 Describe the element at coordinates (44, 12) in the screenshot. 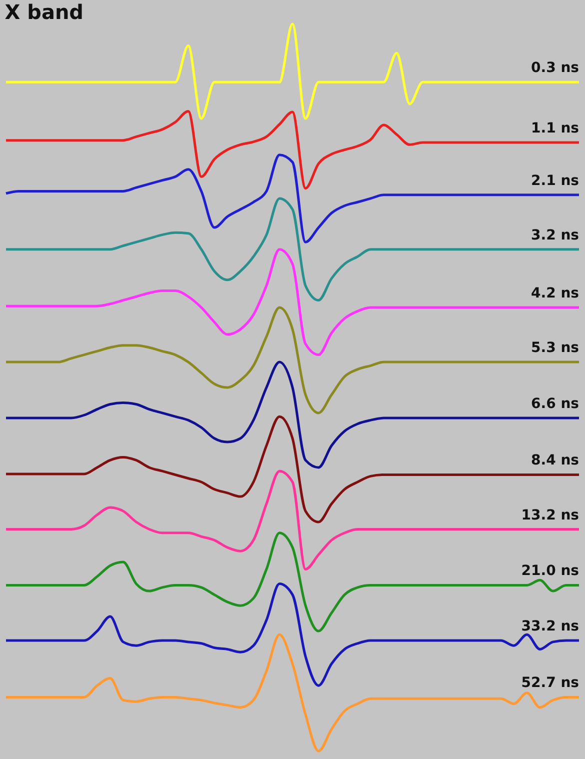

I see `chart-title: X band` at that location.